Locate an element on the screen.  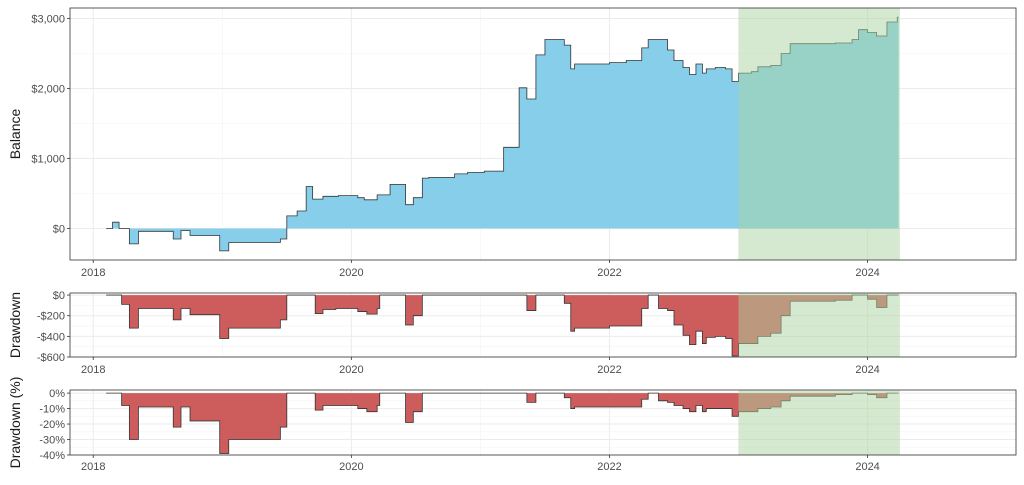
y-tick-label: $3,000 is located at coordinates (48, 20).